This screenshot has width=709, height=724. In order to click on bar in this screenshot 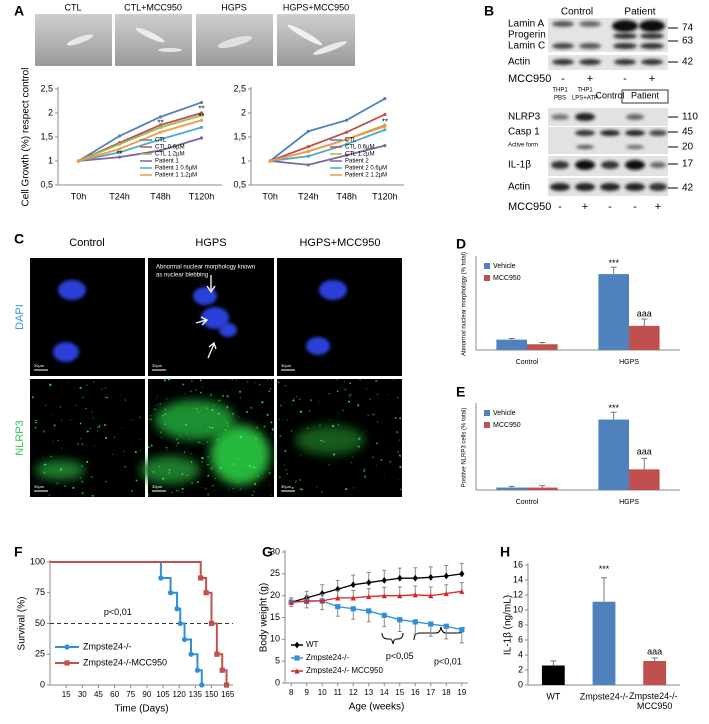, I will do `click(644, 337)`.